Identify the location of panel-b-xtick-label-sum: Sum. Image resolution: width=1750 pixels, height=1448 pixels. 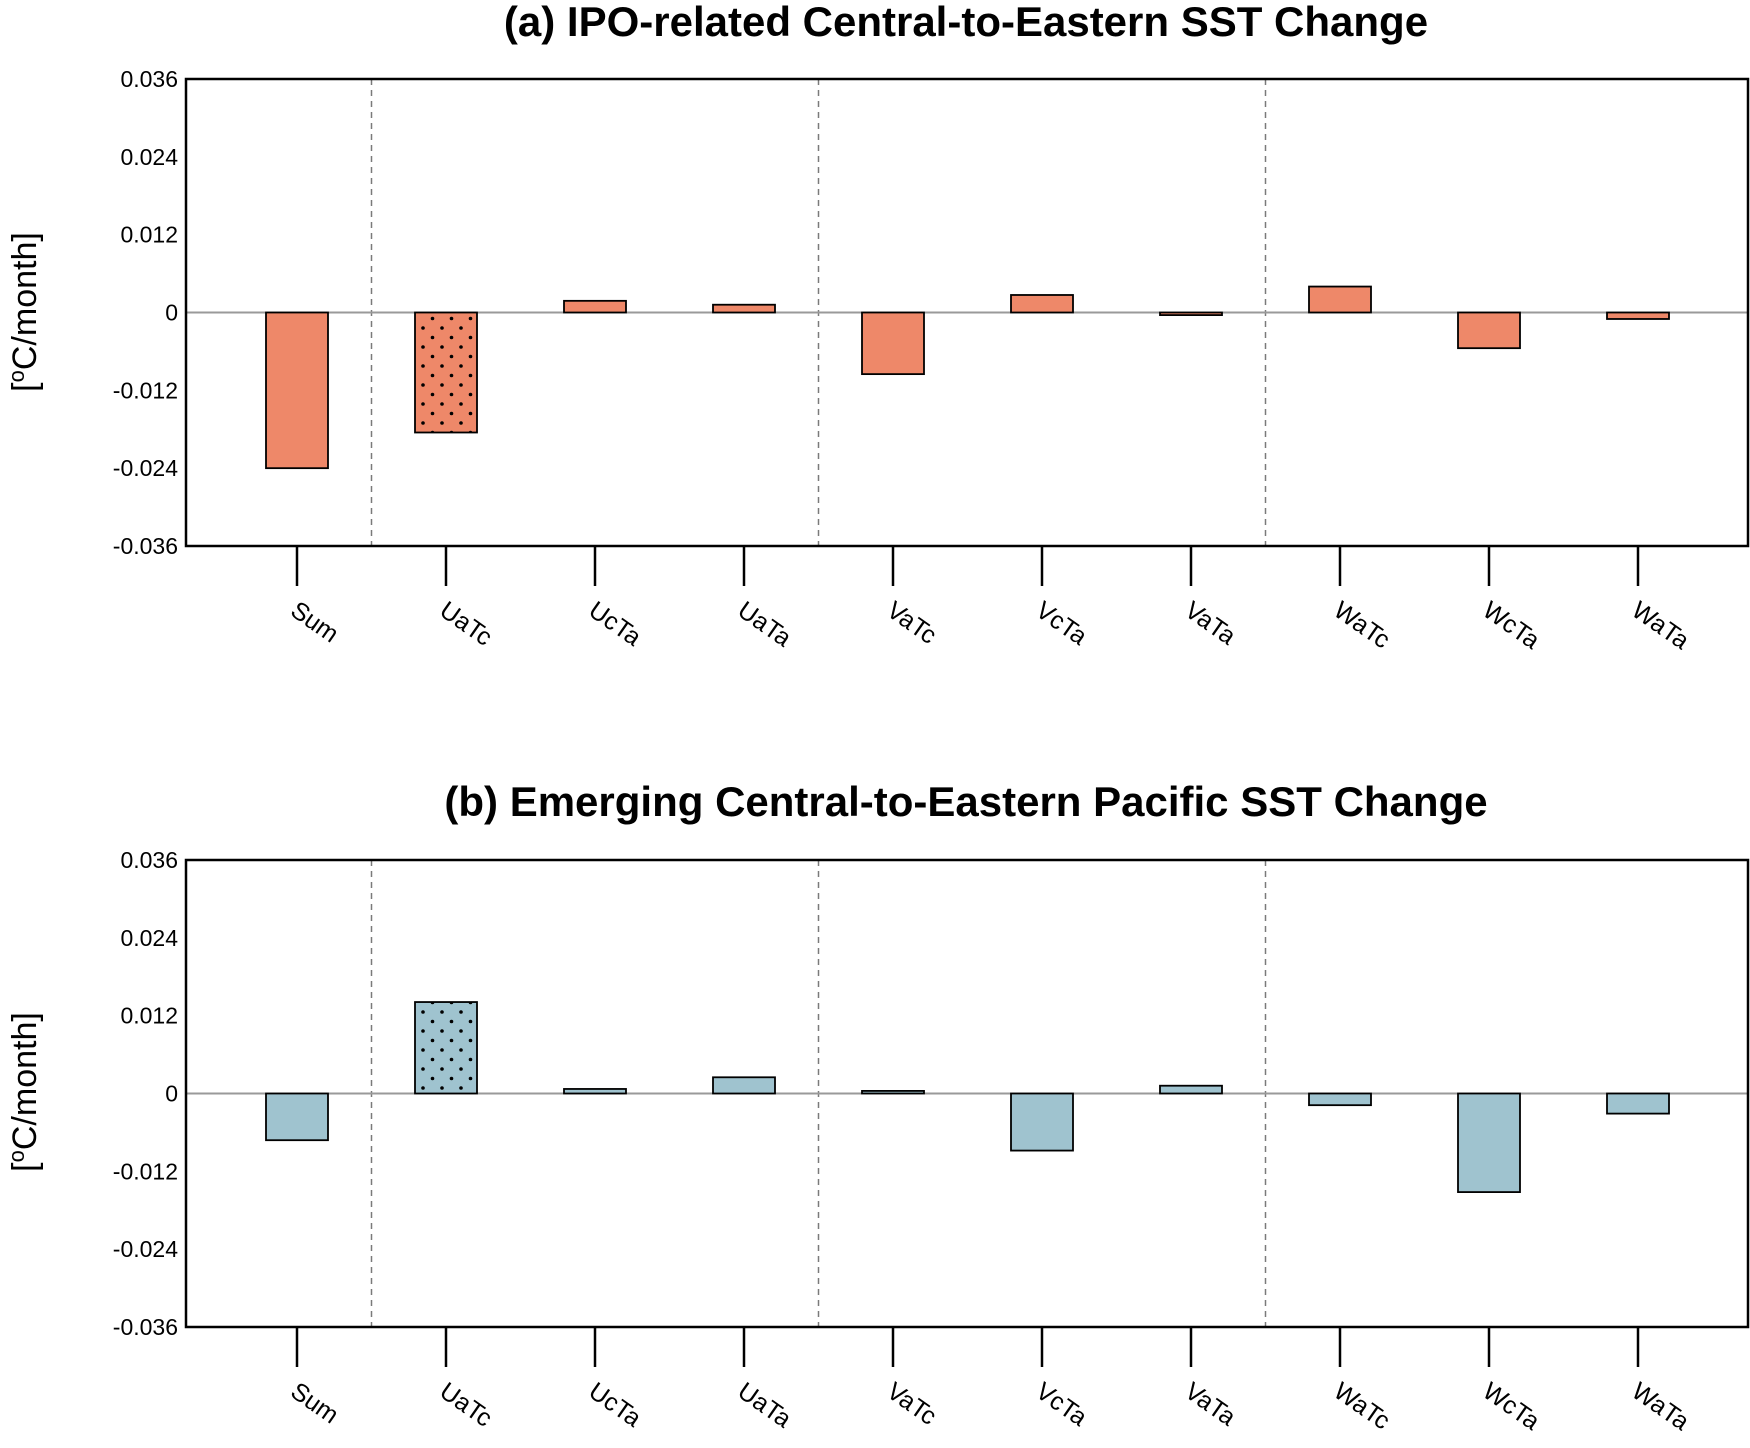
(315, 1403).